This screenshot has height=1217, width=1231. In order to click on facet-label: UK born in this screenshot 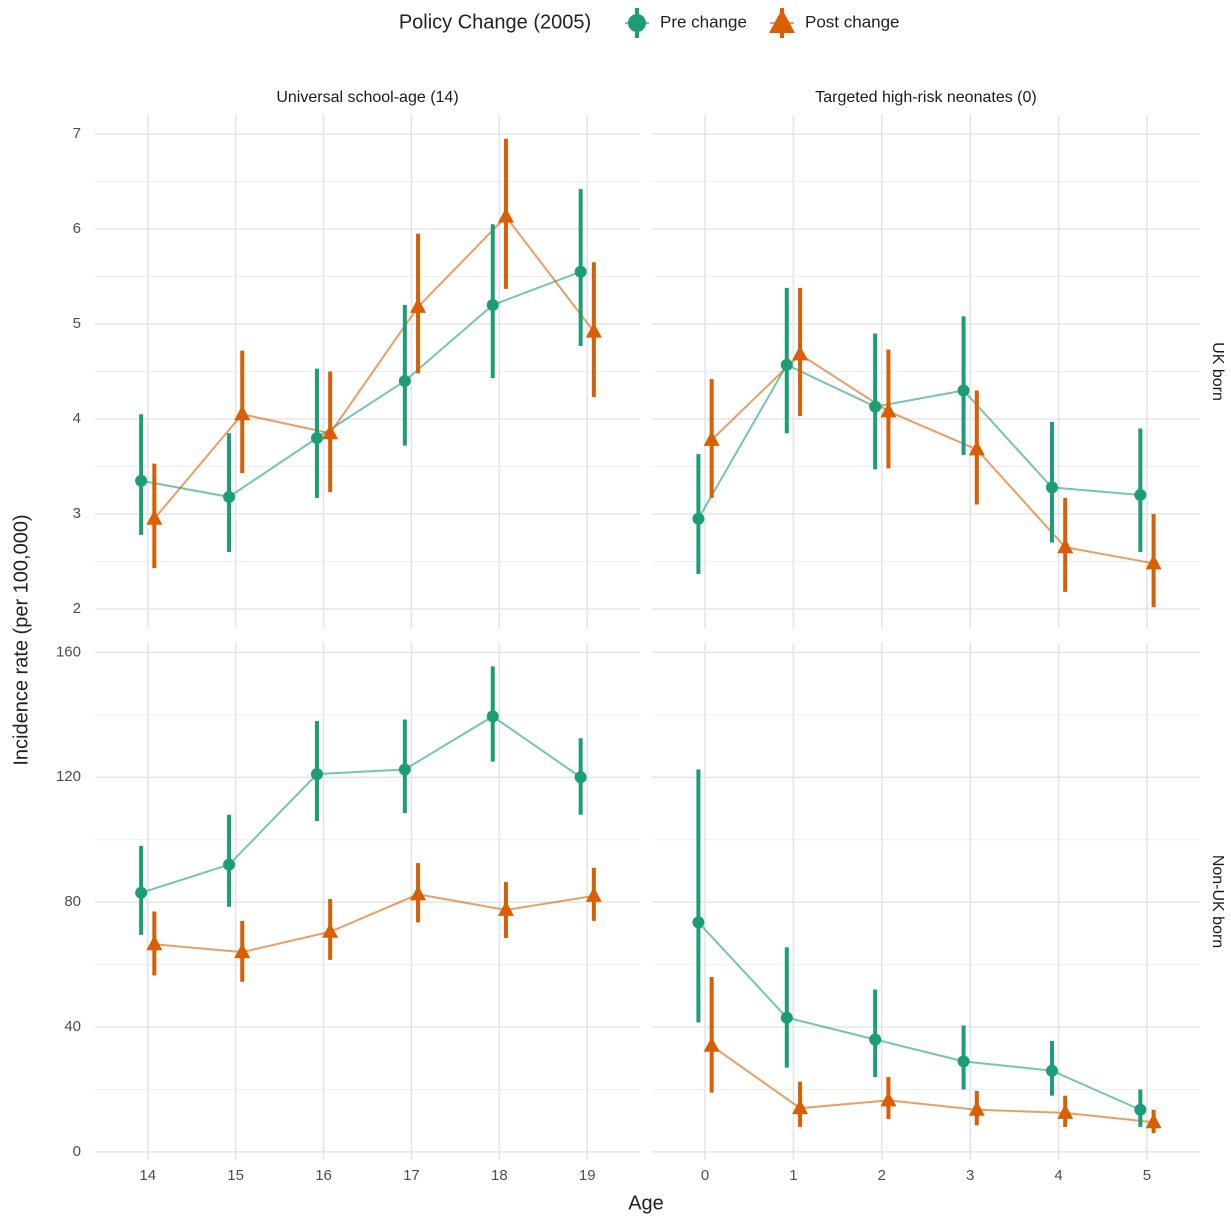, I will do `click(1217, 371)`.